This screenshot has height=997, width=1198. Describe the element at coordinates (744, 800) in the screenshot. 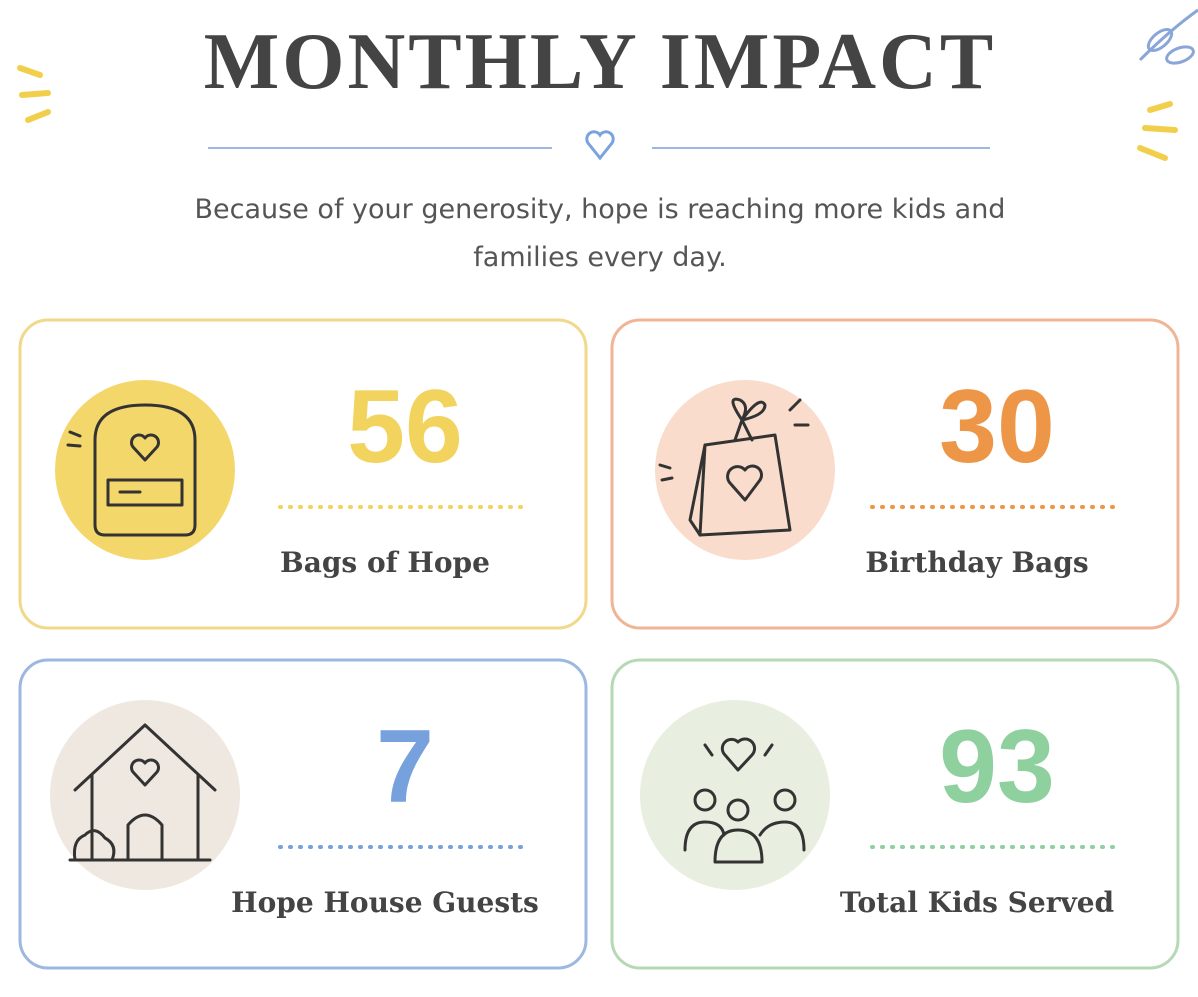

I see `people-icon` at that location.